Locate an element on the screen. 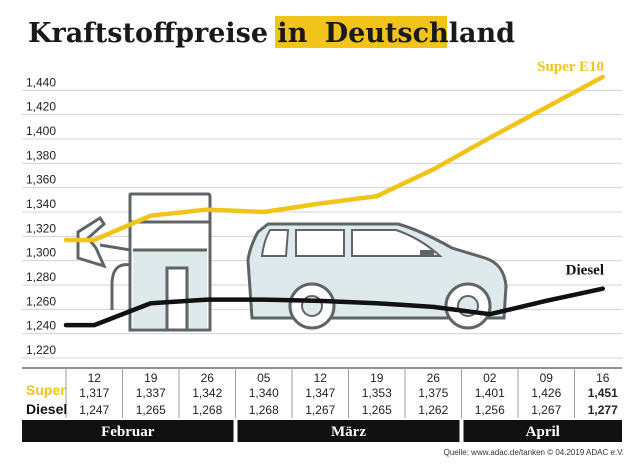 This screenshot has width=644, height=464. chart-title-part2: Deutschland is located at coordinates (420, 33).